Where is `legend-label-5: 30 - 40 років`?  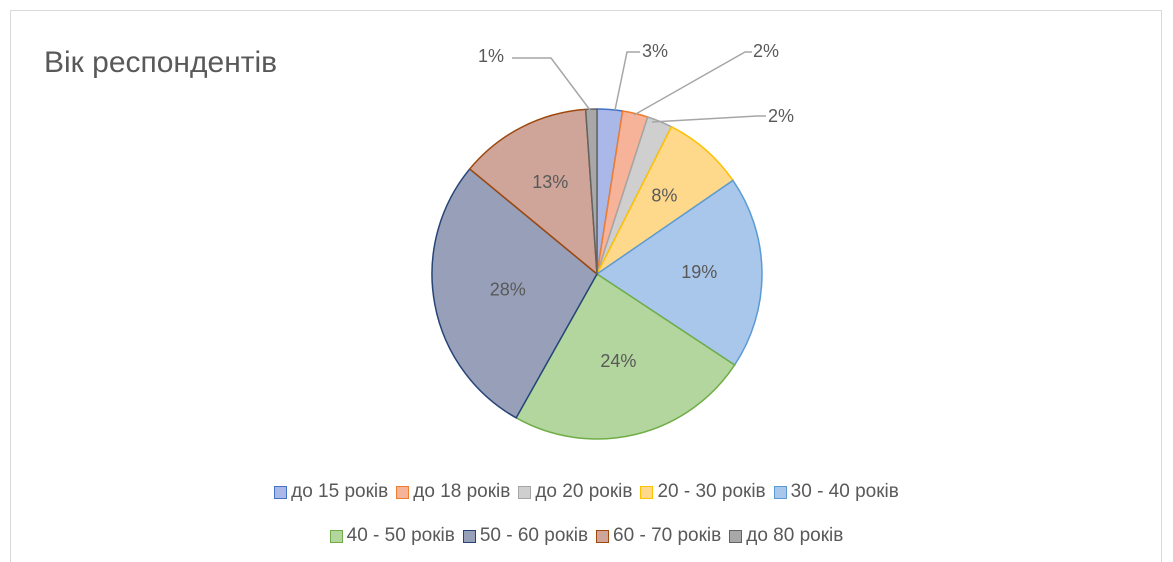 legend-label-5: 30 - 40 років is located at coordinates (844, 491).